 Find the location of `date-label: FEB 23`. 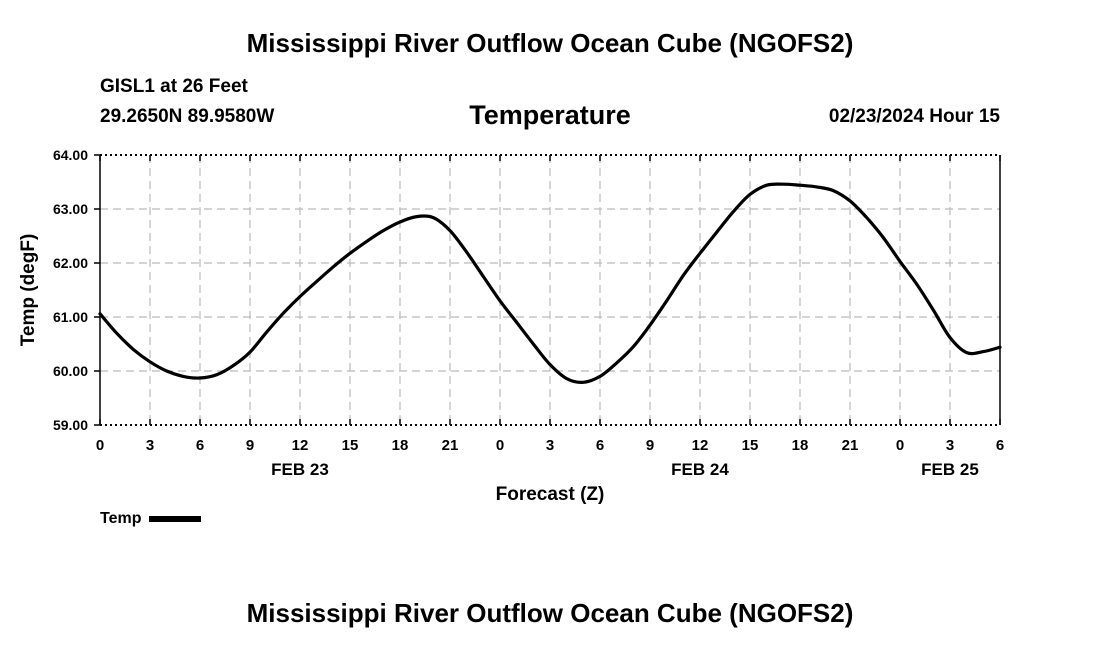

date-label: FEB 23 is located at coordinates (300, 469).